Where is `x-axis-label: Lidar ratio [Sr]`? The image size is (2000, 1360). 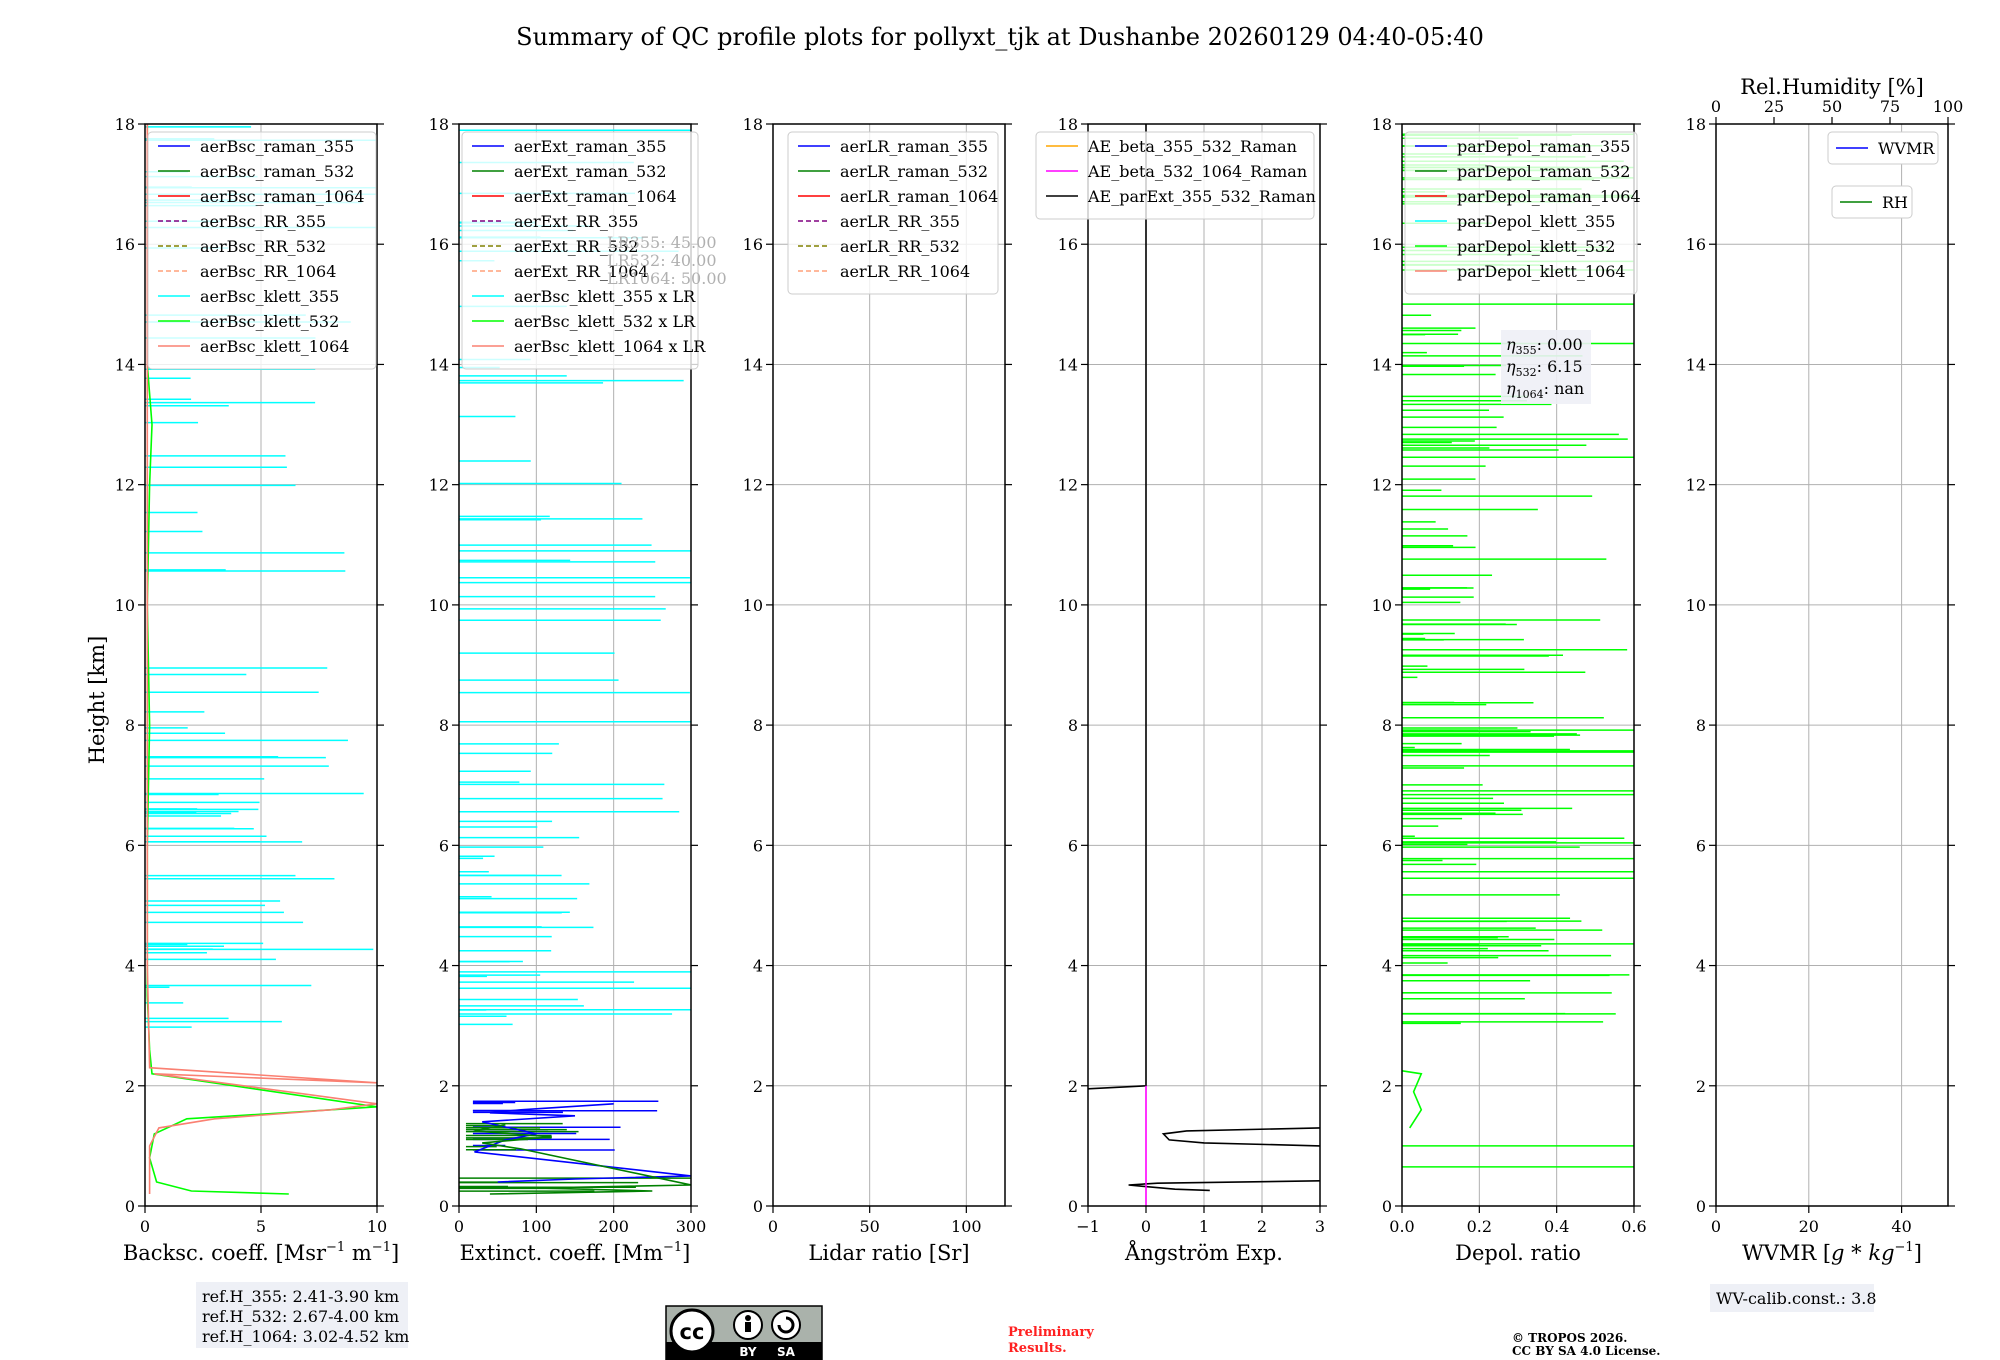
x-axis-label: Lidar ratio [Sr] is located at coordinates (888, 1253).